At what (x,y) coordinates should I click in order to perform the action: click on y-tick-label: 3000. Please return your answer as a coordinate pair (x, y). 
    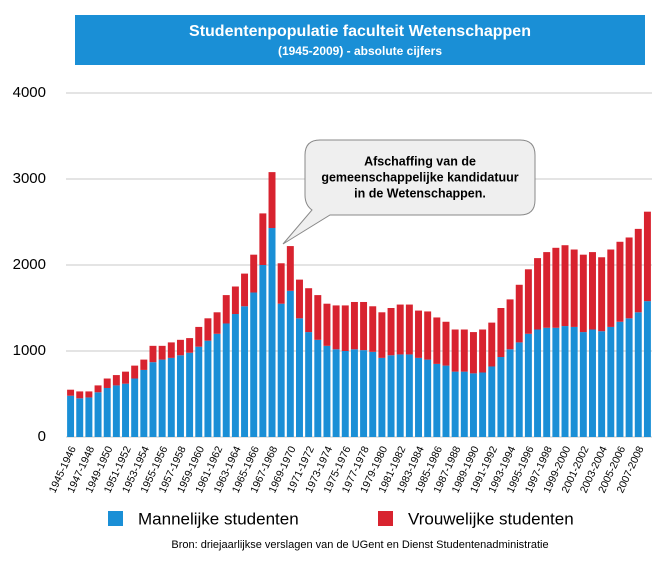
    Looking at the image, I should click on (29, 178).